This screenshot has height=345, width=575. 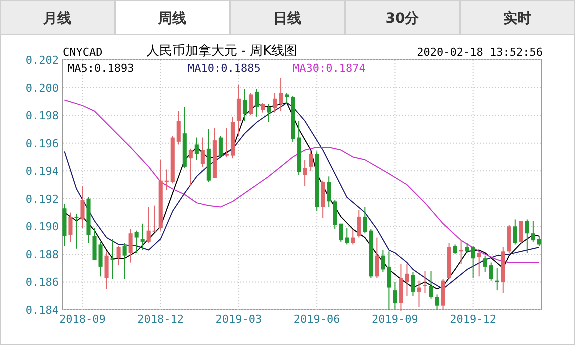 What do you see at coordinates (42, 116) in the screenshot?
I see `y-tick-label: 0.198` at bounding box center [42, 116].